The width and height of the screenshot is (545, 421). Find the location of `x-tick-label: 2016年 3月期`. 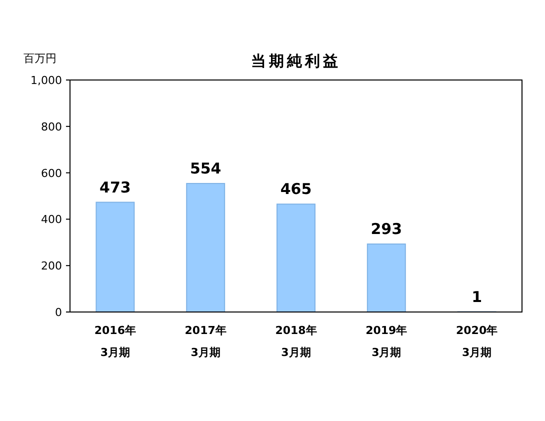

x-tick-label: 2016年 3月期 is located at coordinates (115, 341).